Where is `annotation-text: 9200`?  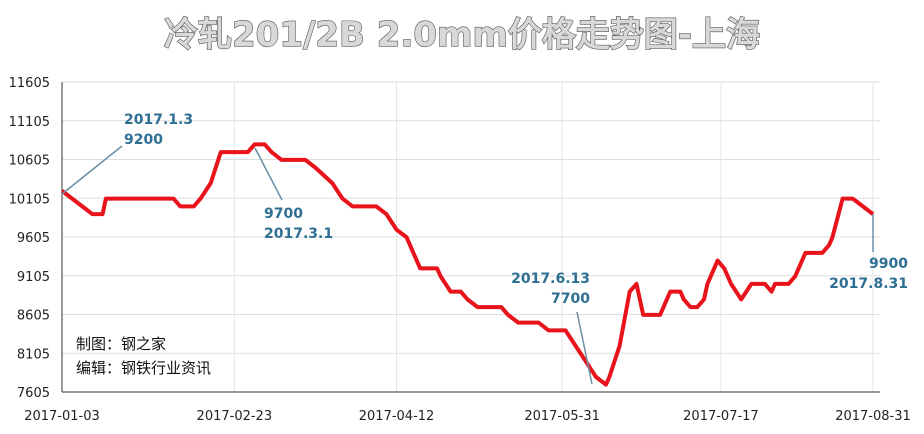 annotation-text: 9200 is located at coordinates (143, 140).